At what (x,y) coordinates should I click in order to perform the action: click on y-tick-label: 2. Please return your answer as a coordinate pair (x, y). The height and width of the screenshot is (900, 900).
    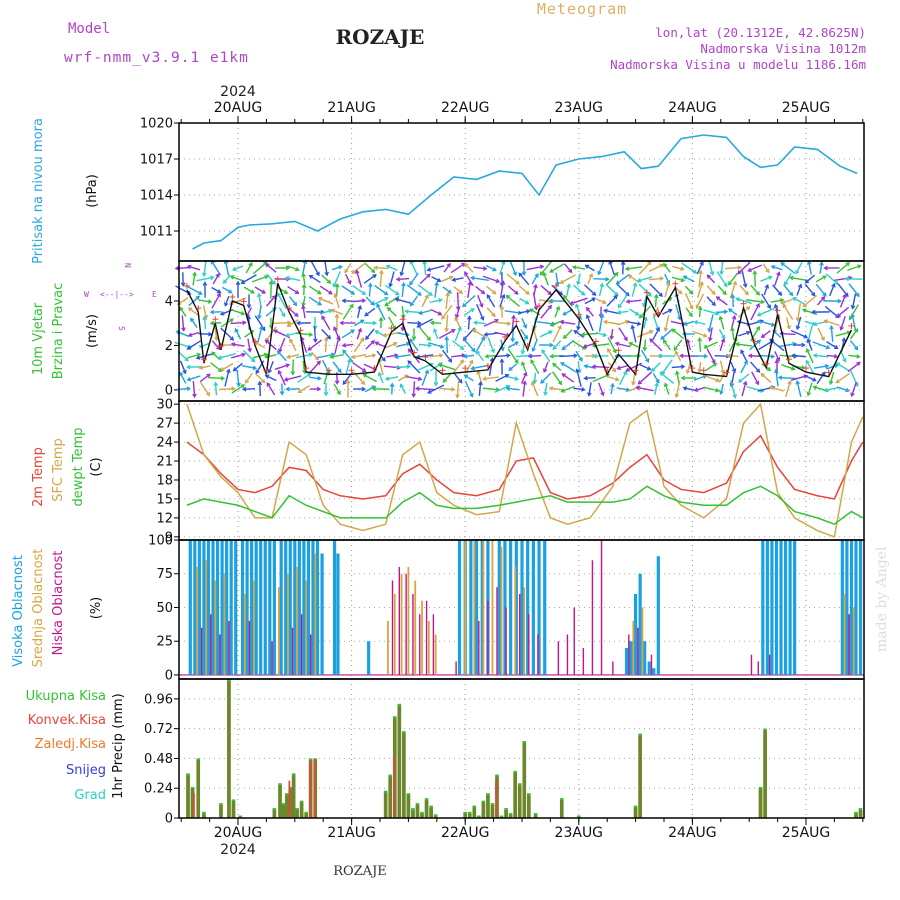
    Looking at the image, I should click on (169, 346).